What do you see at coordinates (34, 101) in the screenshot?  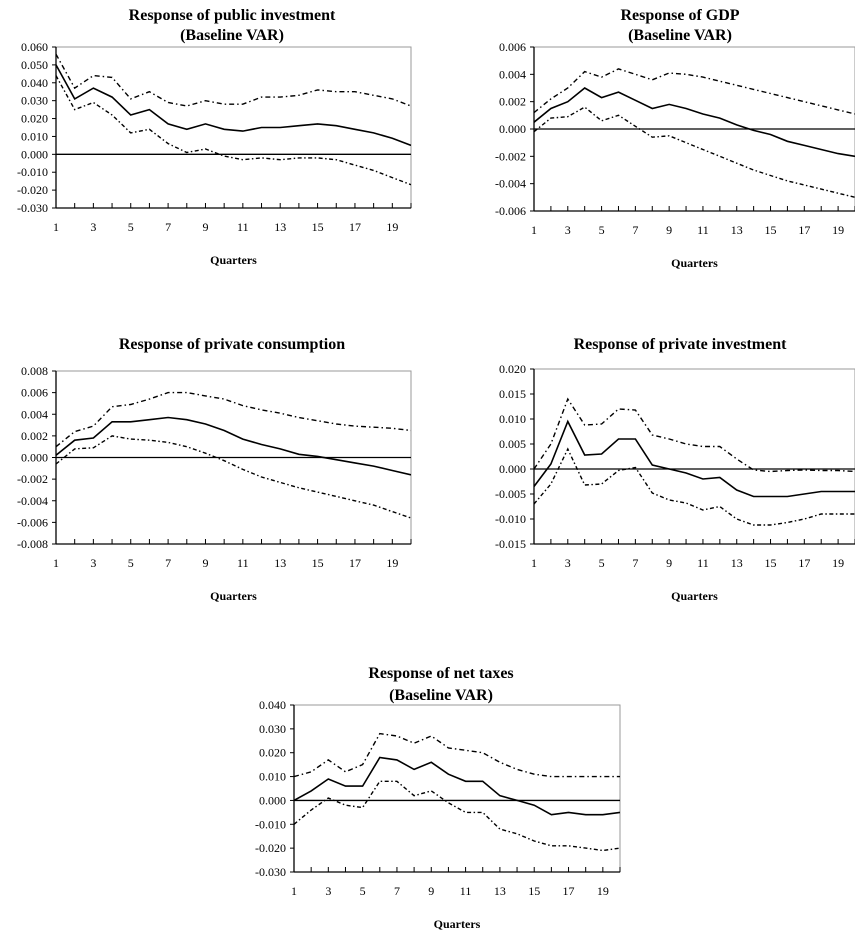 I see `y-tick-label: 0.030` at bounding box center [34, 101].